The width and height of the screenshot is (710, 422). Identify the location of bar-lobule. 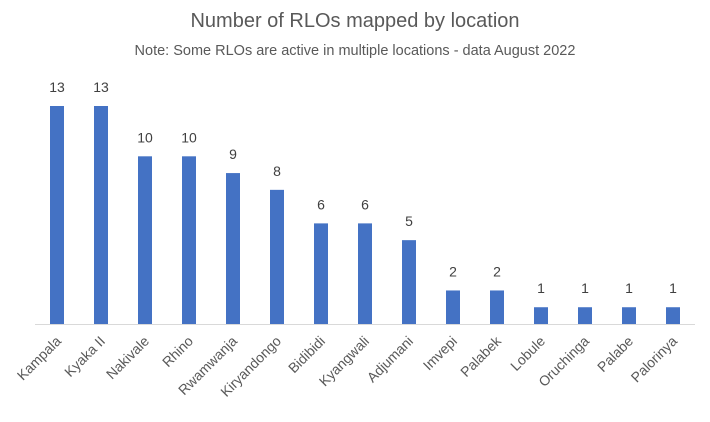
(541, 315).